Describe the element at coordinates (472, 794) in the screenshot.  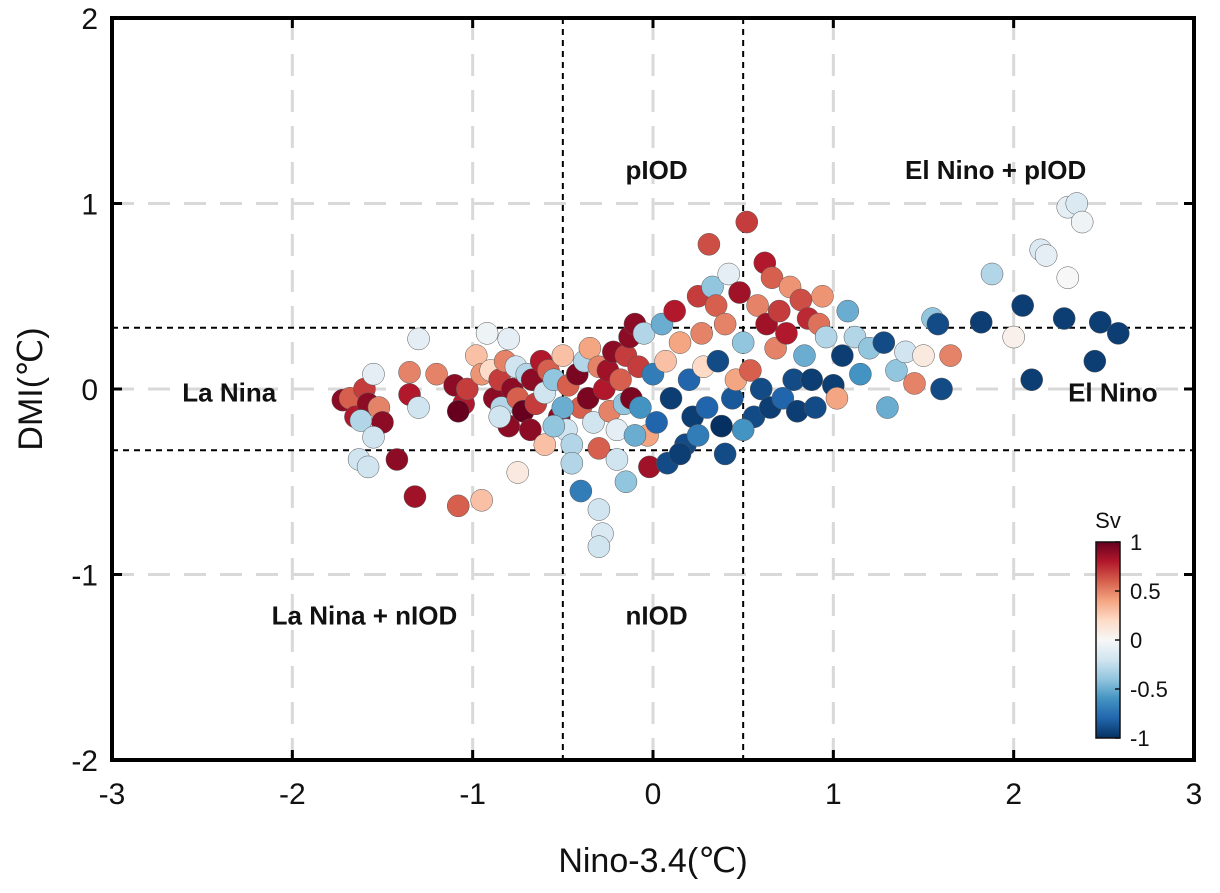
I see `x-tick-label: -1` at that location.